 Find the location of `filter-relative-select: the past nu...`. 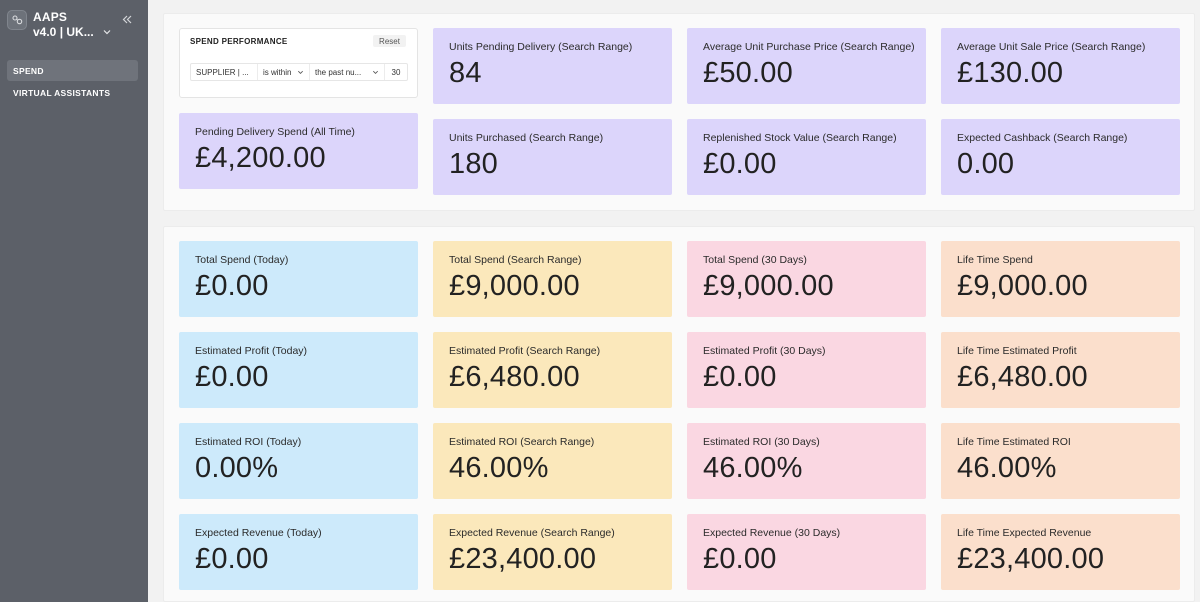

filter-relative-select: the past nu... is located at coordinates (347, 72).